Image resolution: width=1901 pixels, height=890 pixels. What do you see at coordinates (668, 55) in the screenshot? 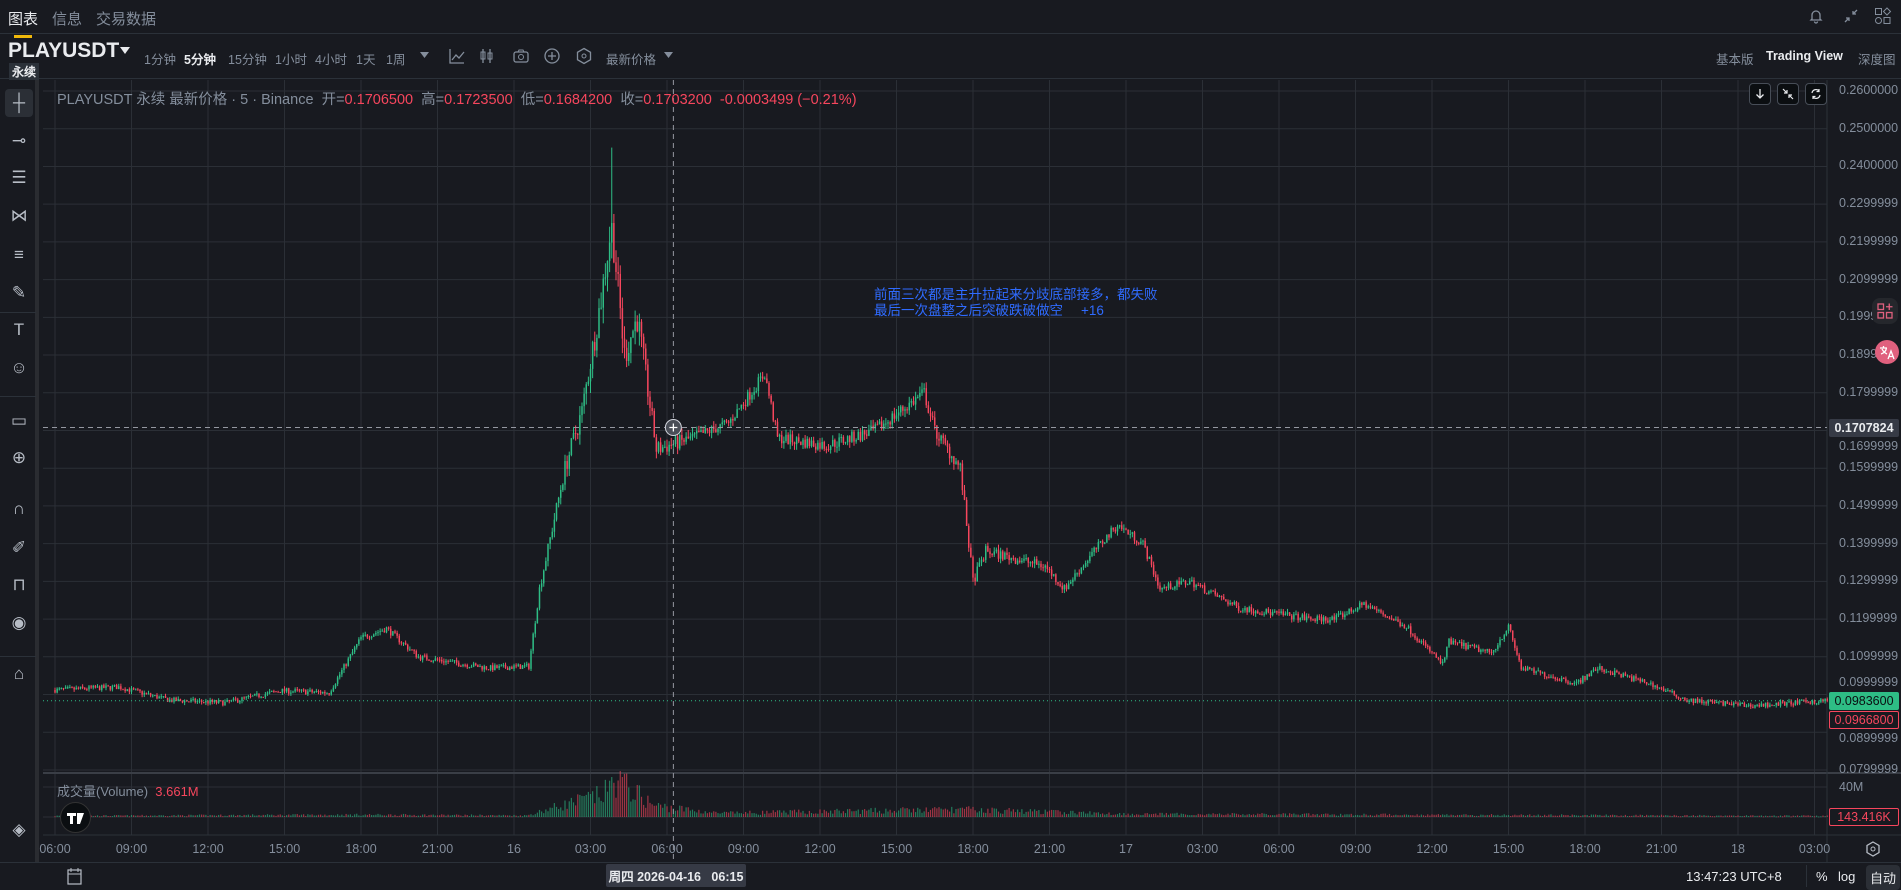
I see `price-type-chevron-icon` at bounding box center [668, 55].